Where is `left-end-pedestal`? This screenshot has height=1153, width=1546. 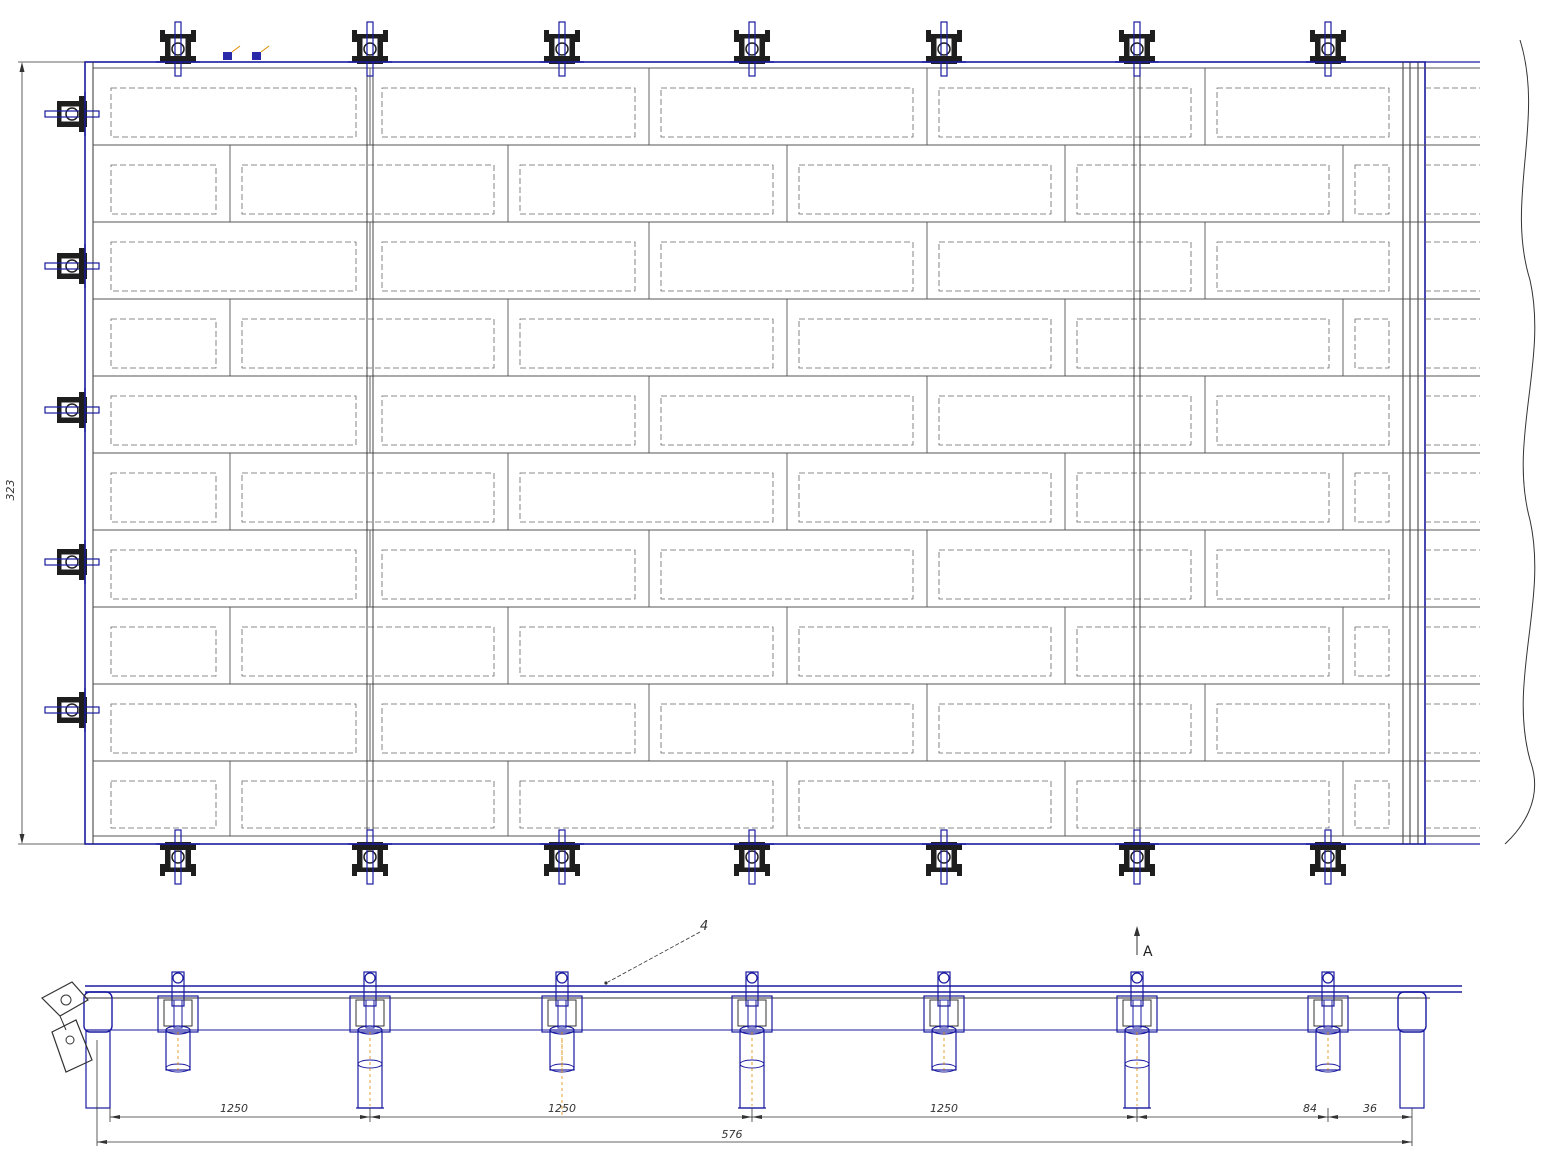
left-end-pedestal is located at coordinates (98, 1050).